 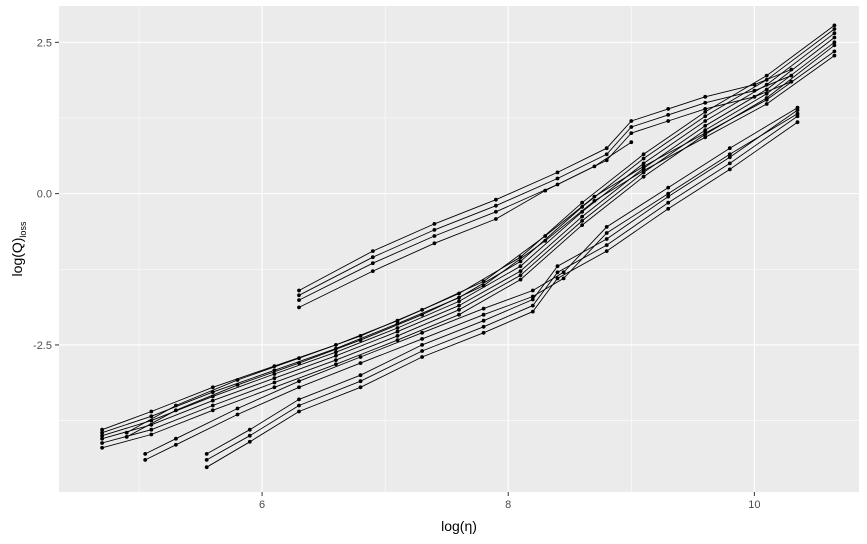 I want to click on y-axis-title: log(Q)loss, so click(x=18, y=248).